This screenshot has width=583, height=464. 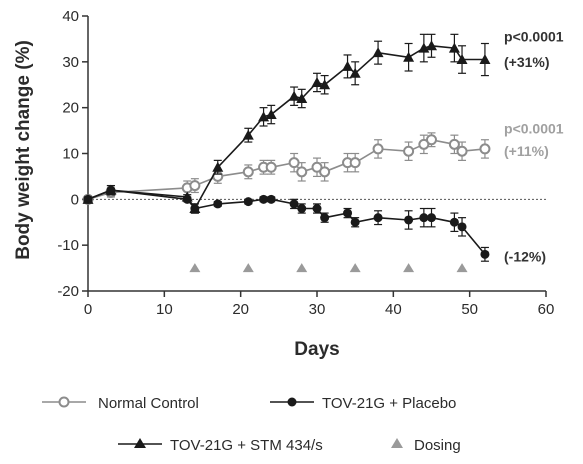 What do you see at coordinates (546, 309) in the screenshot?
I see `x-tick-label: 60` at bounding box center [546, 309].